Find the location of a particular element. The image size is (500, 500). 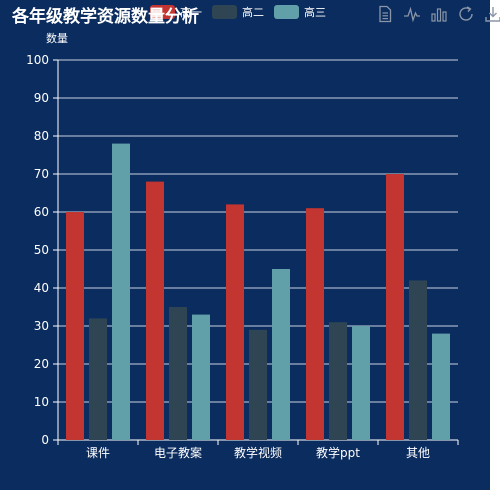

y-tick-label-80: 80 is located at coordinates (41, 136).